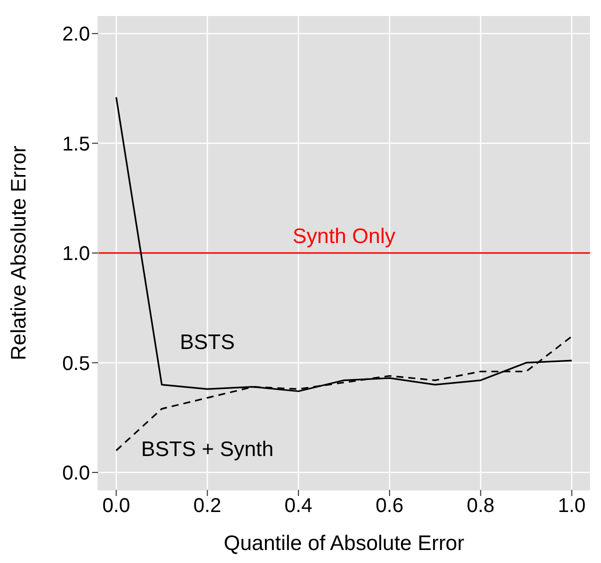  I want to click on x-tick-label: 0.0, so click(116, 506).